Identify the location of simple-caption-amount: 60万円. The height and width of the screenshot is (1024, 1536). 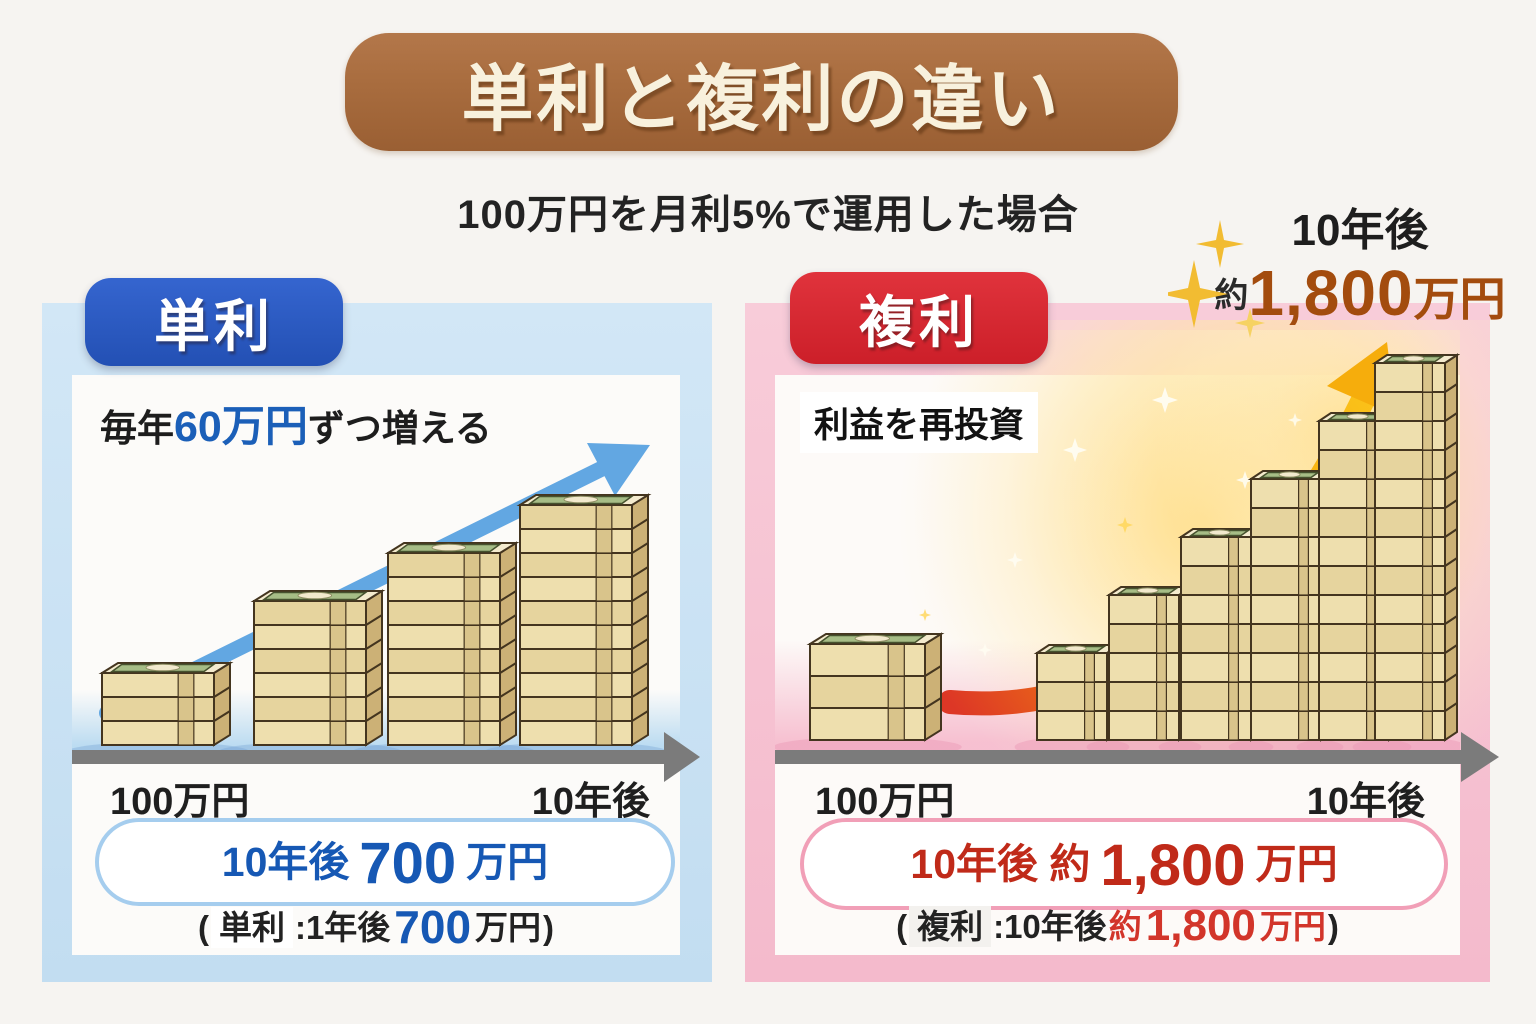
(241, 427).